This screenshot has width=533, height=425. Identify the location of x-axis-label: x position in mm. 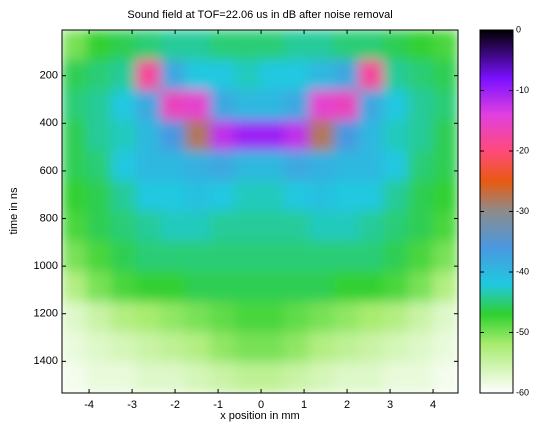
(259, 416).